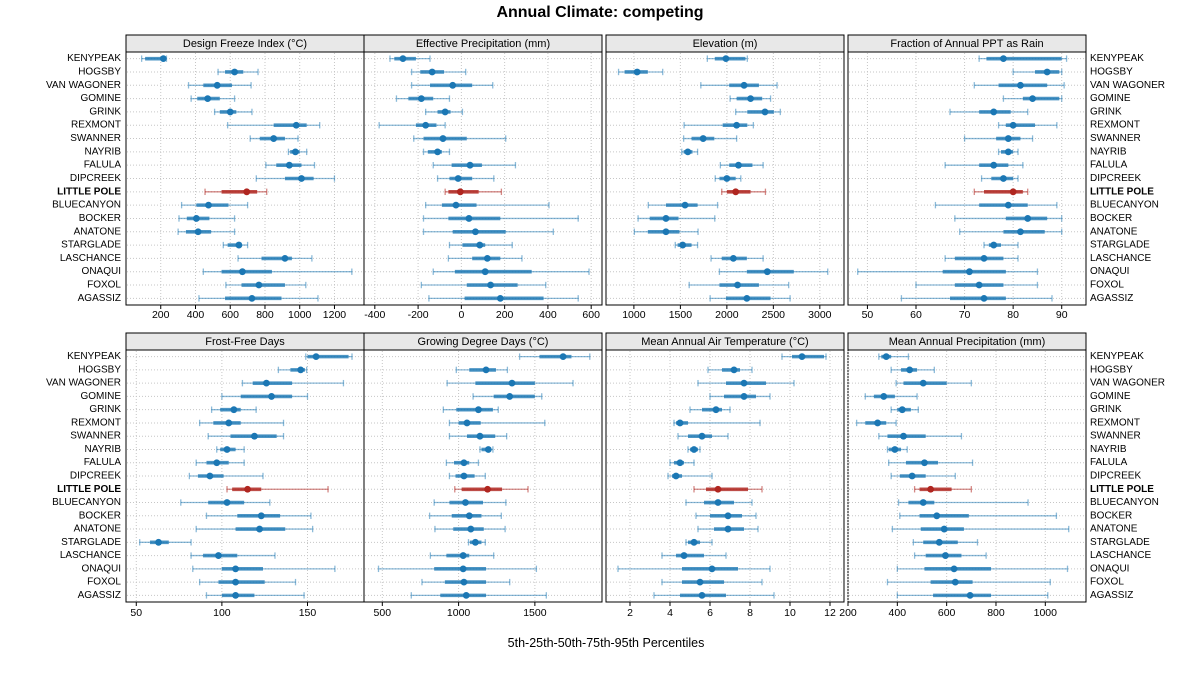 The width and height of the screenshot is (1200, 675). I want to click on station-series-van-wagoner, so click(739, 85).